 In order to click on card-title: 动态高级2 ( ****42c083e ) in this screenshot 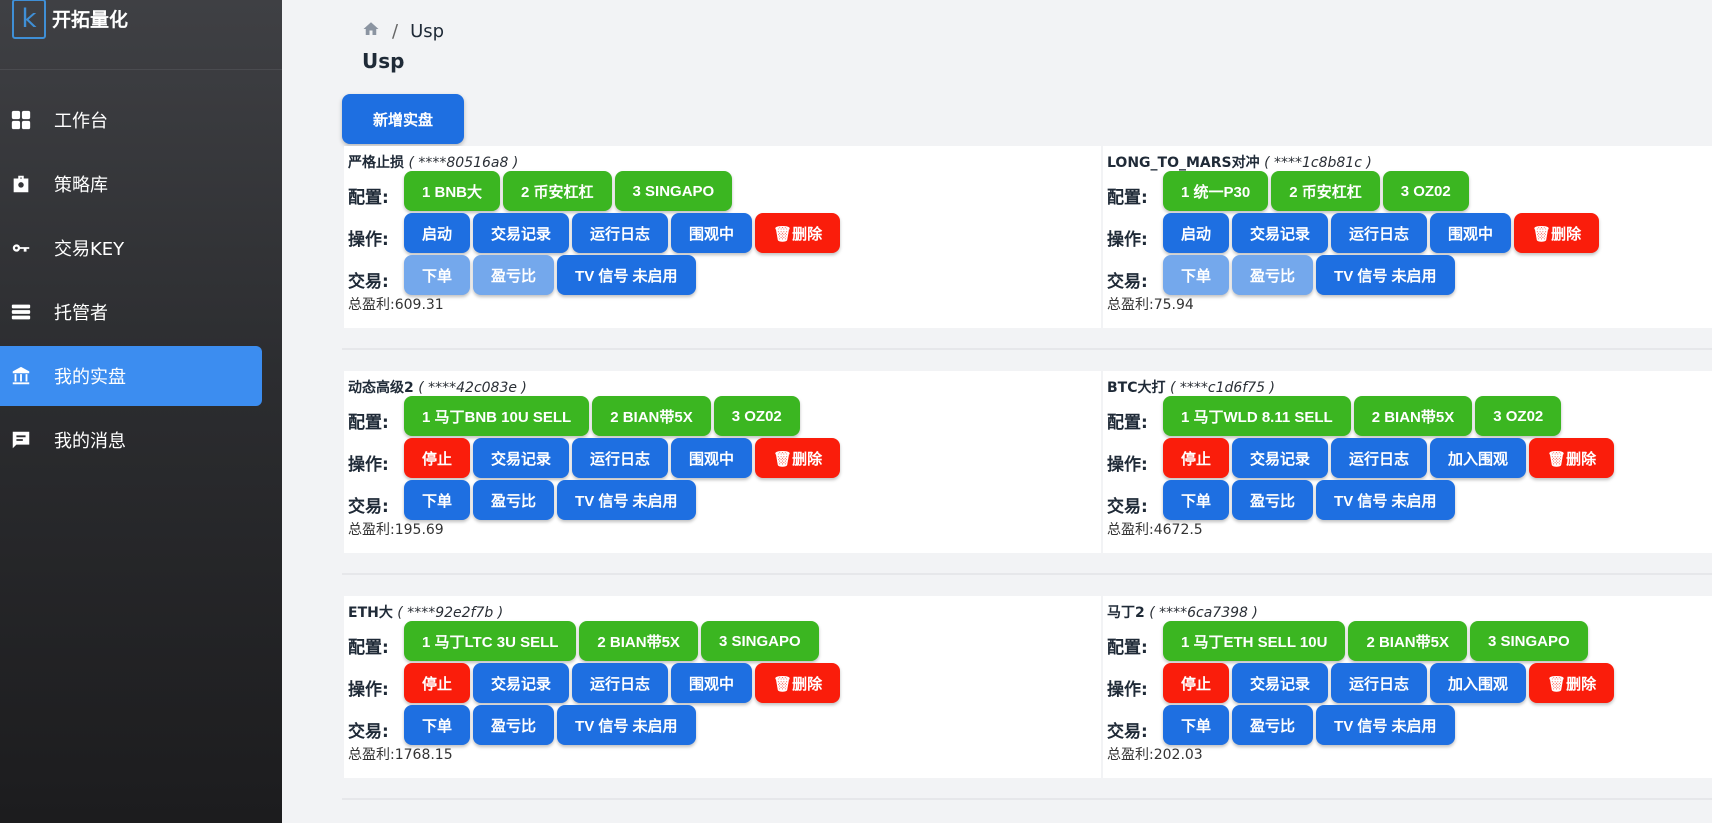, I will do `click(437, 388)`.